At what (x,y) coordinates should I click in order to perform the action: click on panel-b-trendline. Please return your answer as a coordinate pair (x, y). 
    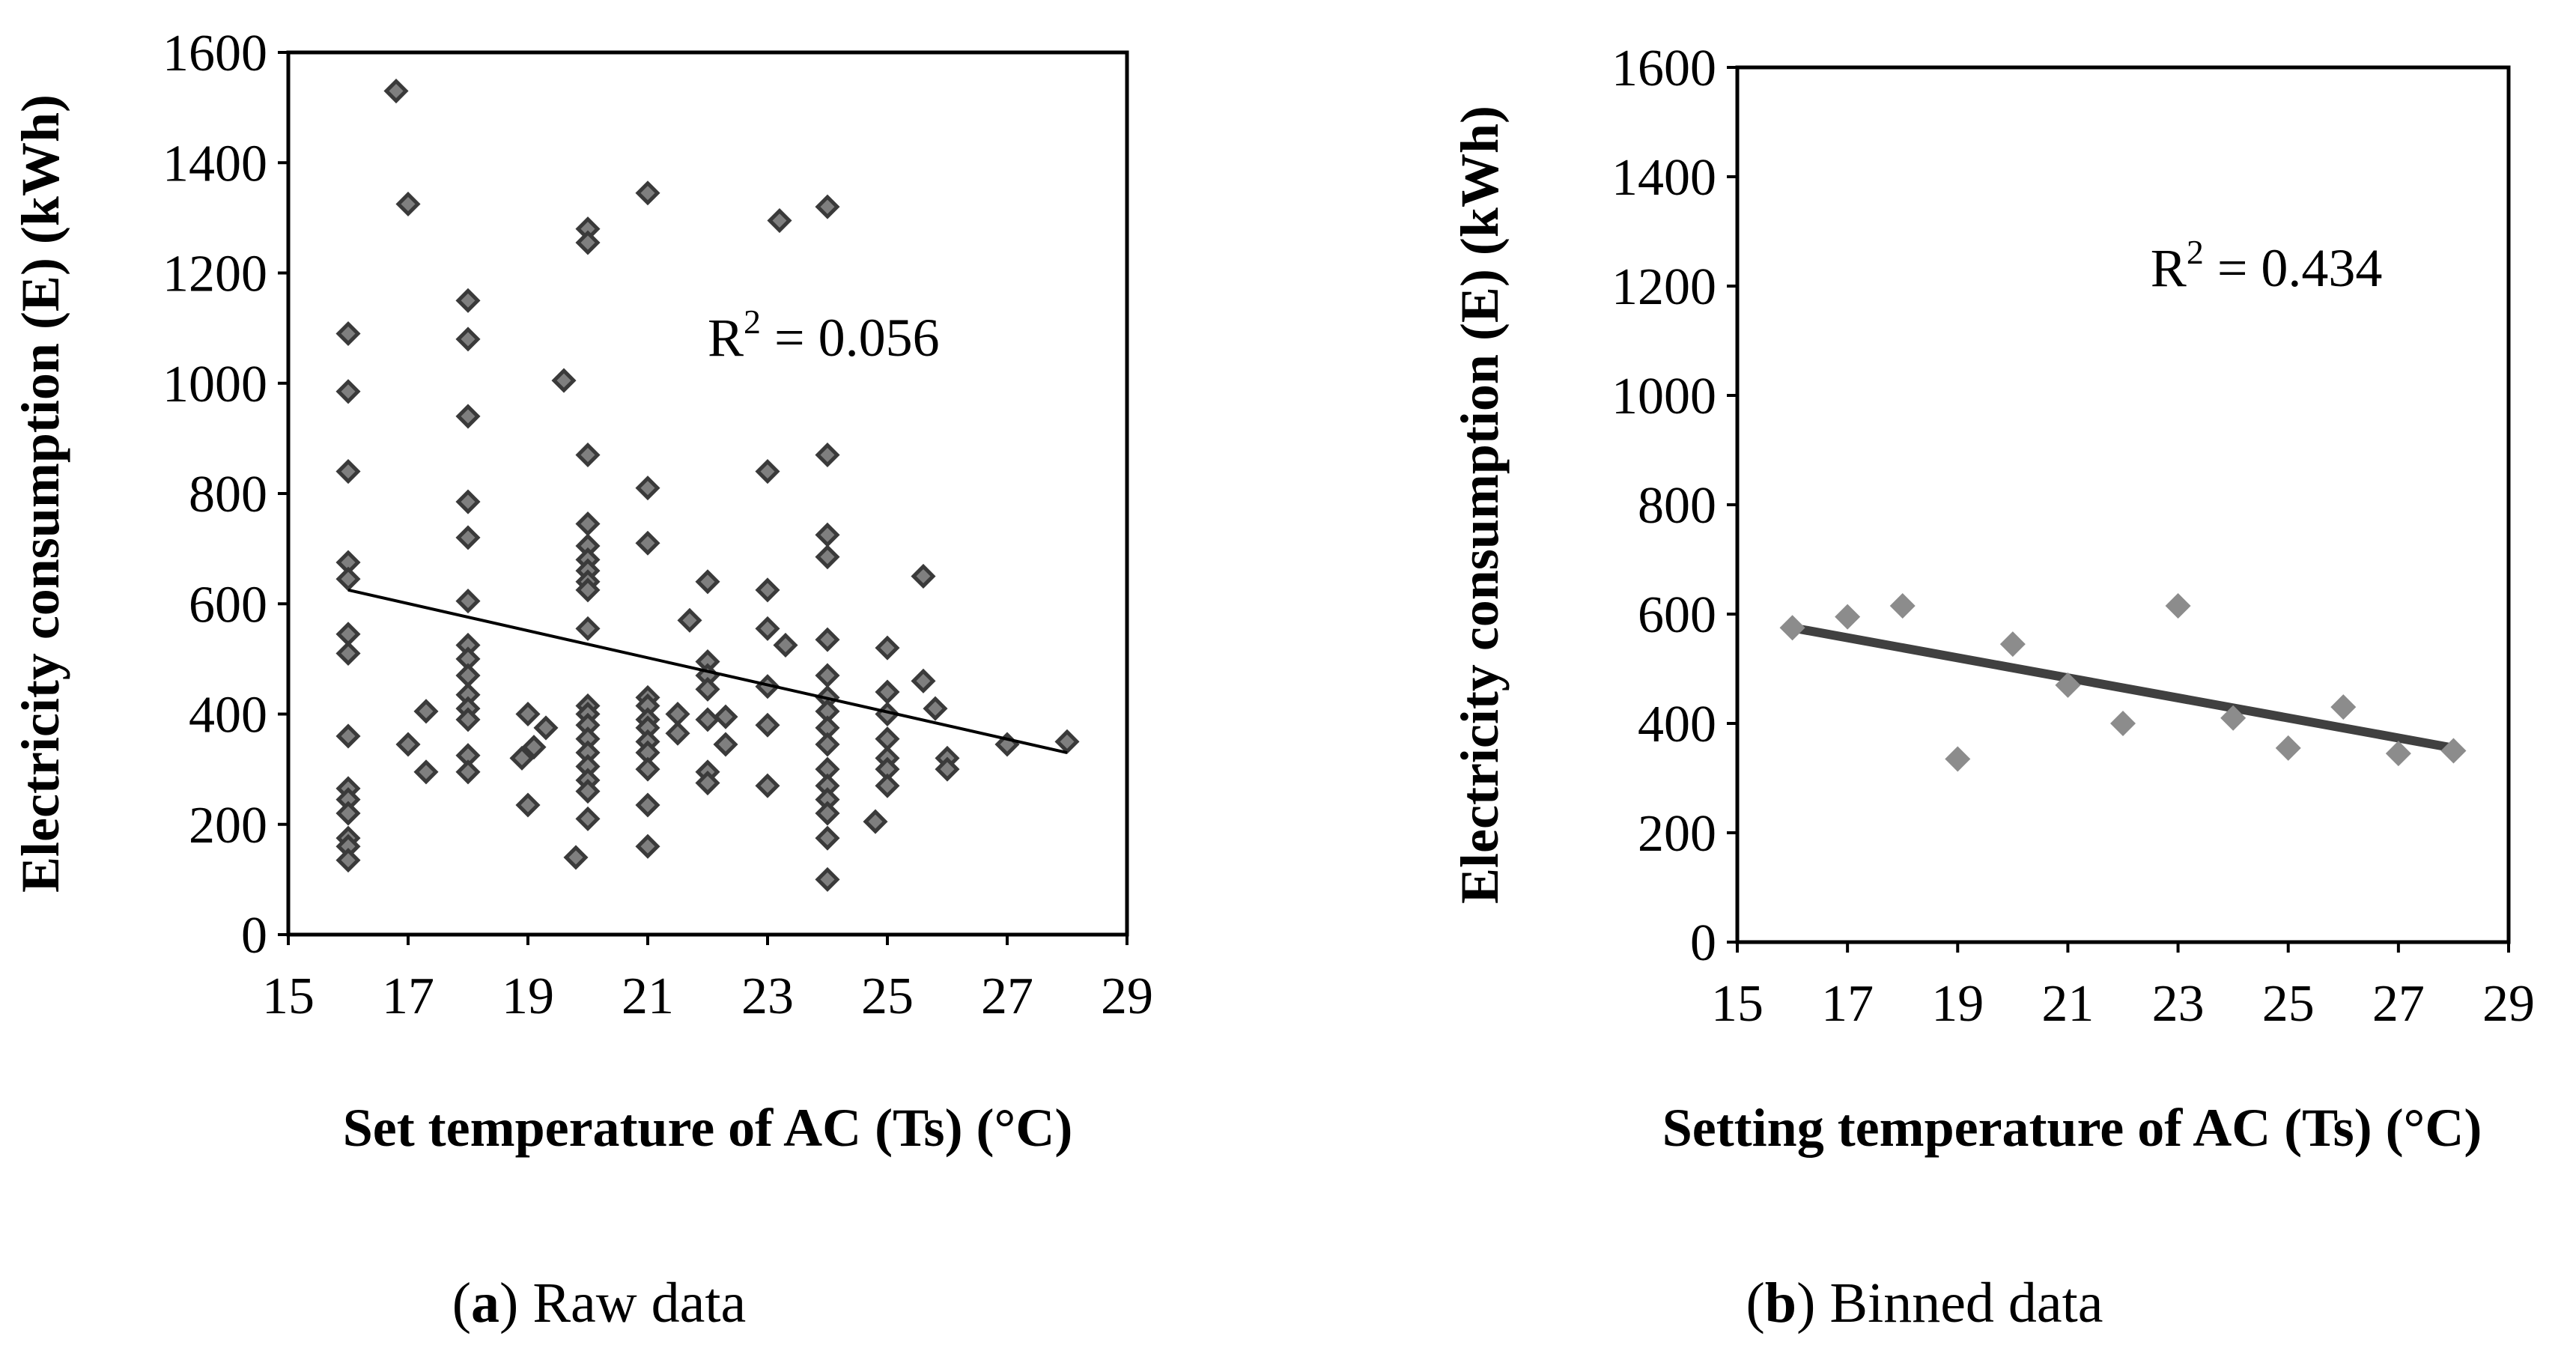
    Looking at the image, I should click on (2123, 688).